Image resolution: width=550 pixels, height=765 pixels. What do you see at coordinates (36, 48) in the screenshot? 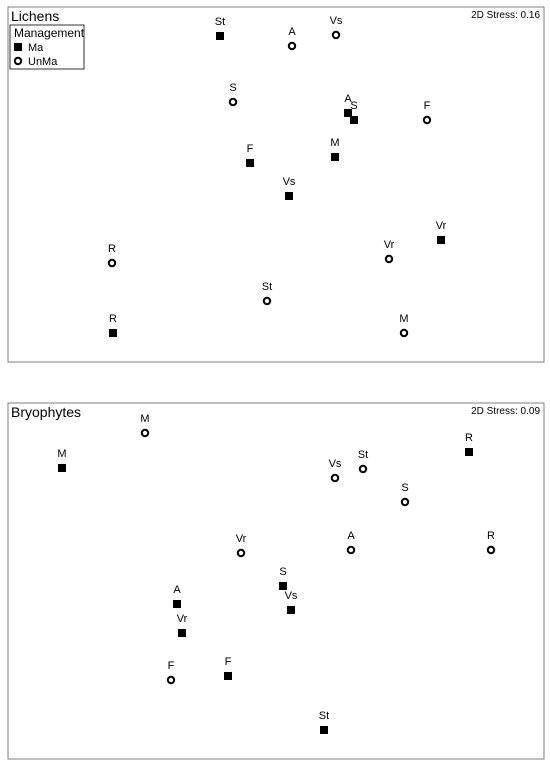
I see `legend-label-ma: Ma` at bounding box center [36, 48].